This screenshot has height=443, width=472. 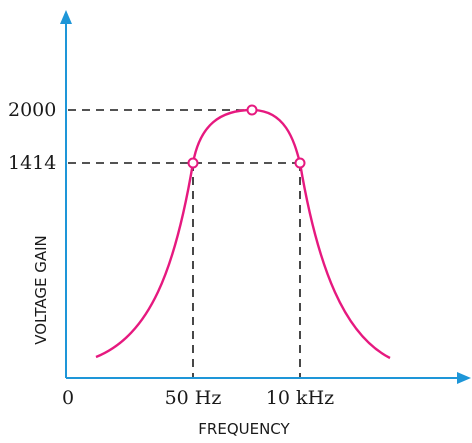 I want to click on x-axis-title: FREQUENCY, so click(x=244, y=429).